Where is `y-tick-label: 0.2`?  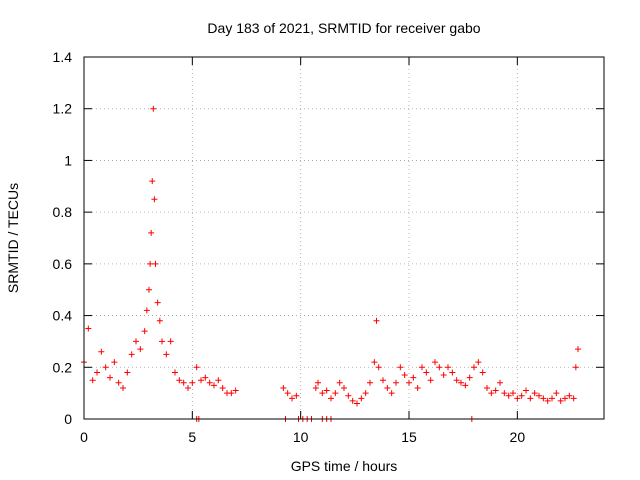
y-tick-label: 0.2 is located at coordinates (63, 367).